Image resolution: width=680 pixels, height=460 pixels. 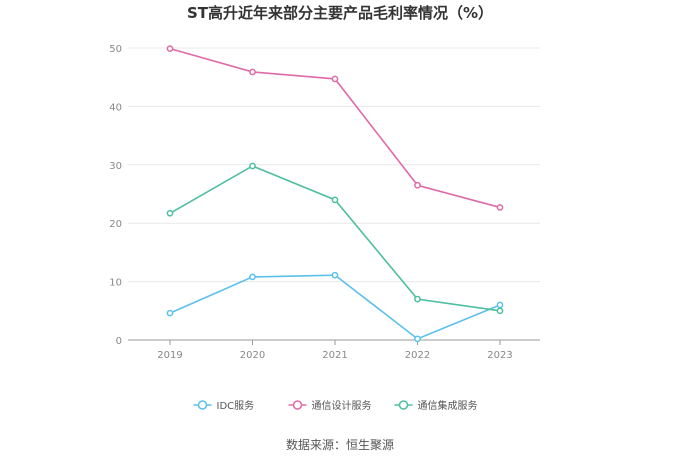 I want to click on data-source: 数据来源：恒生聚源, so click(x=339, y=445).